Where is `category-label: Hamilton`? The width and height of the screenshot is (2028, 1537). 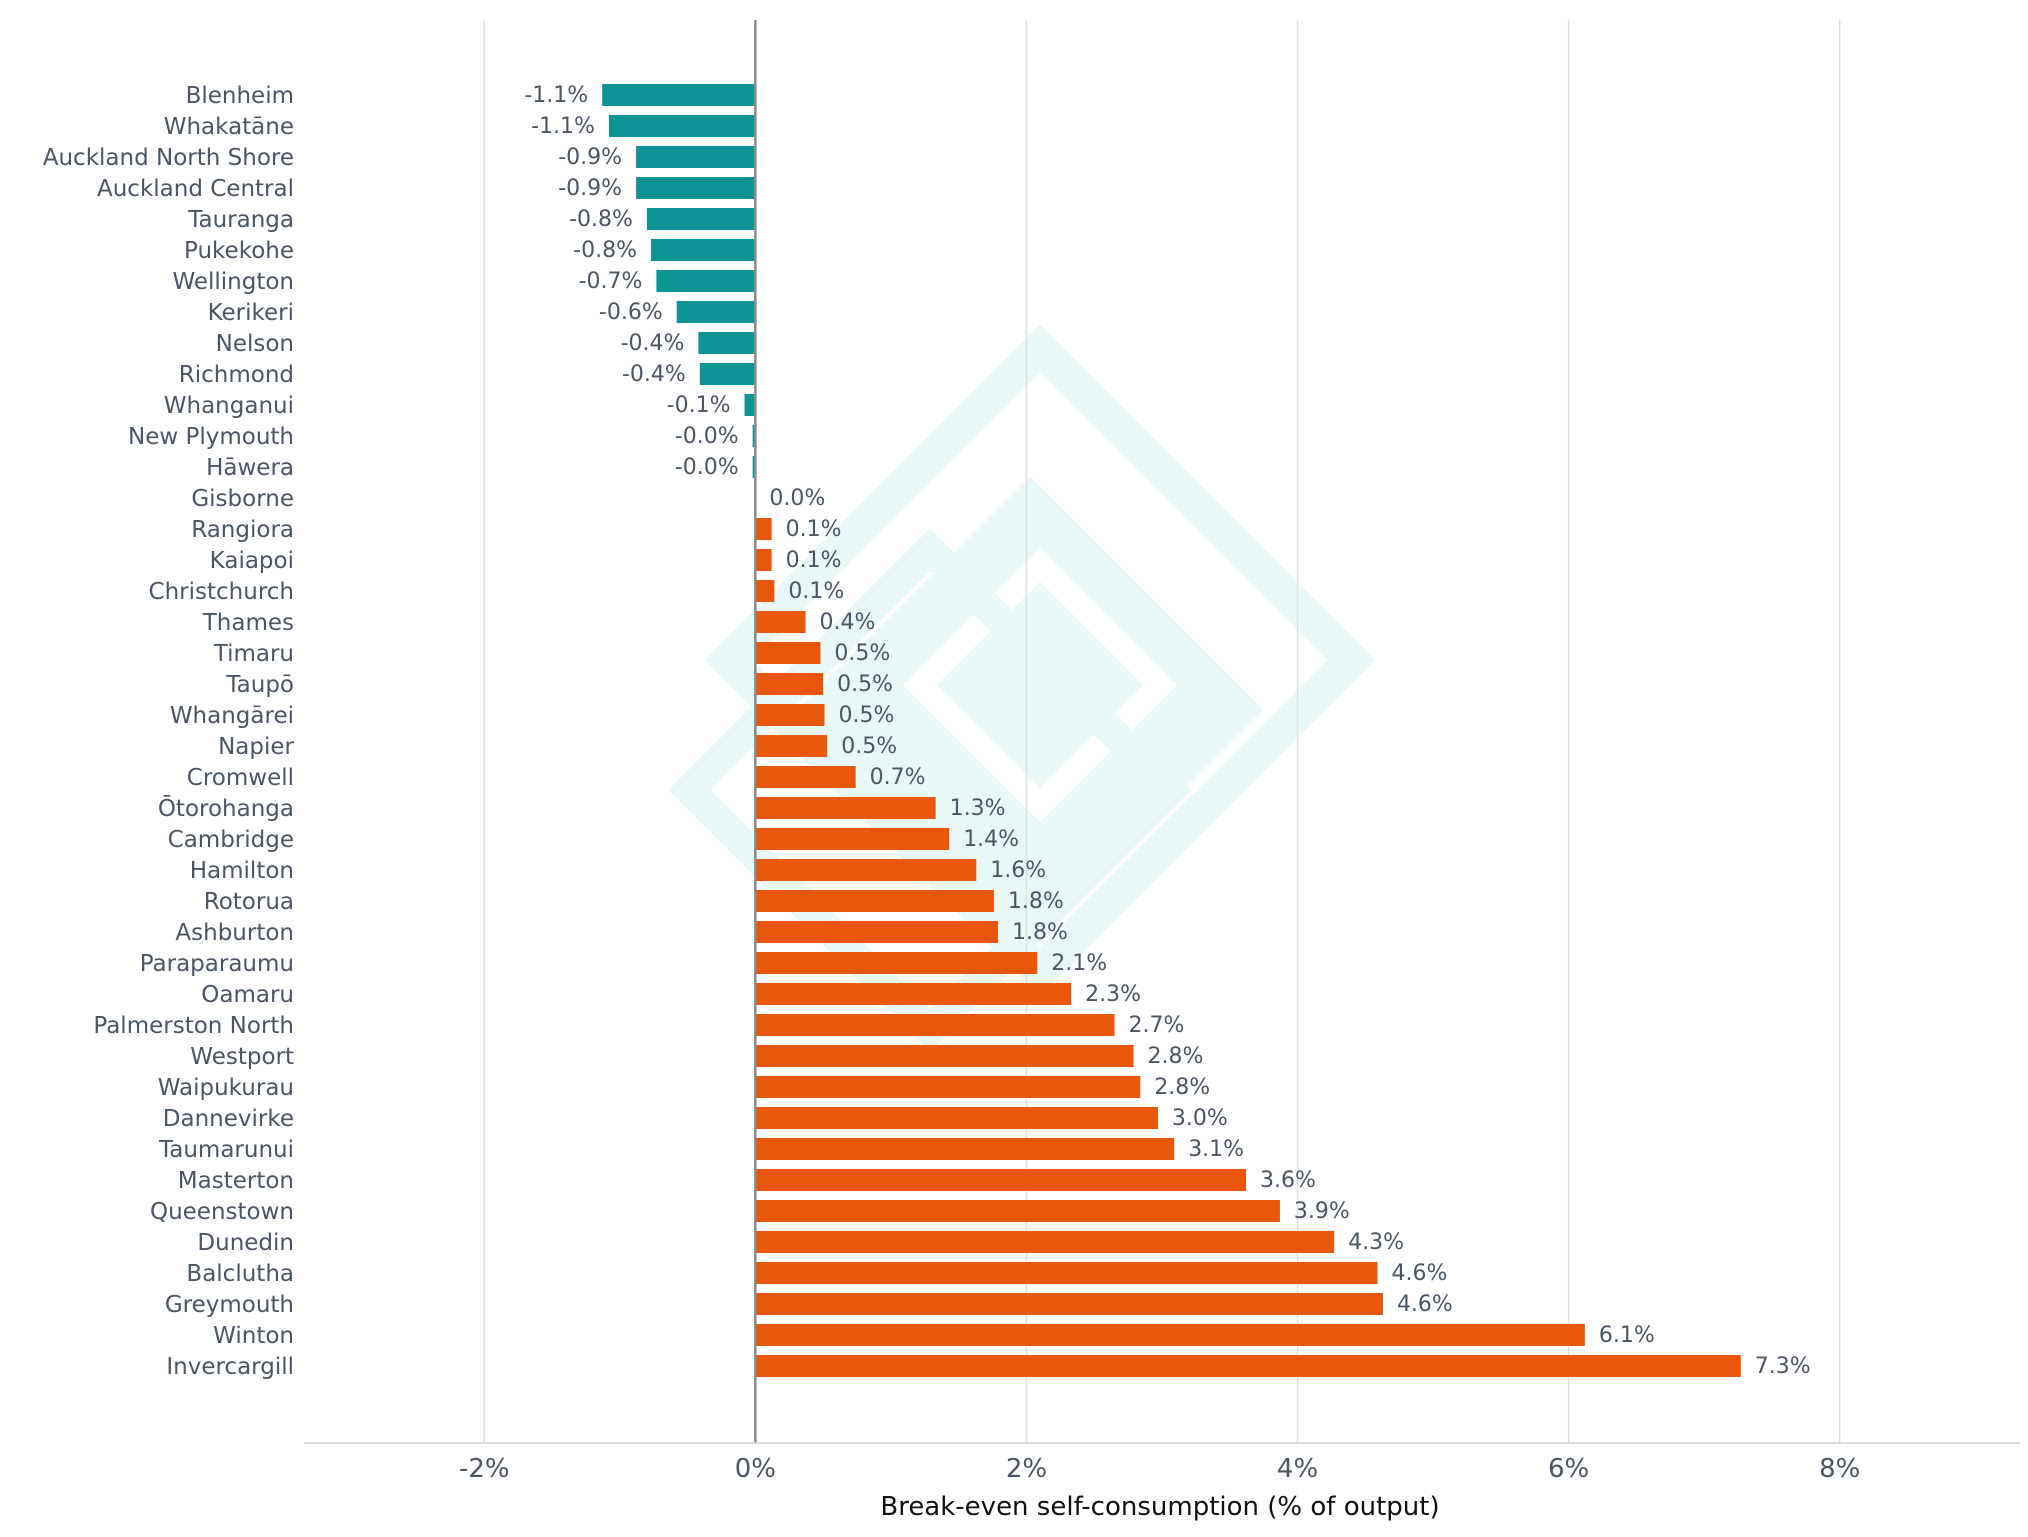
category-label: Hamilton is located at coordinates (242, 871).